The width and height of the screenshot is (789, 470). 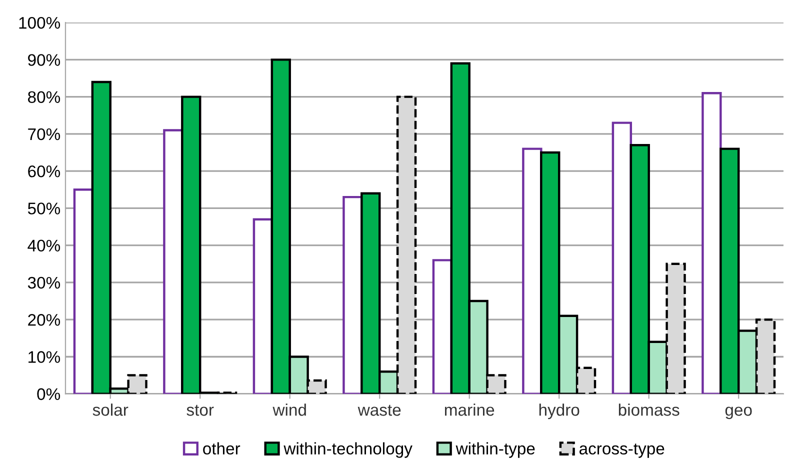 I want to click on y-tick-label: 30%, so click(x=44, y=282).